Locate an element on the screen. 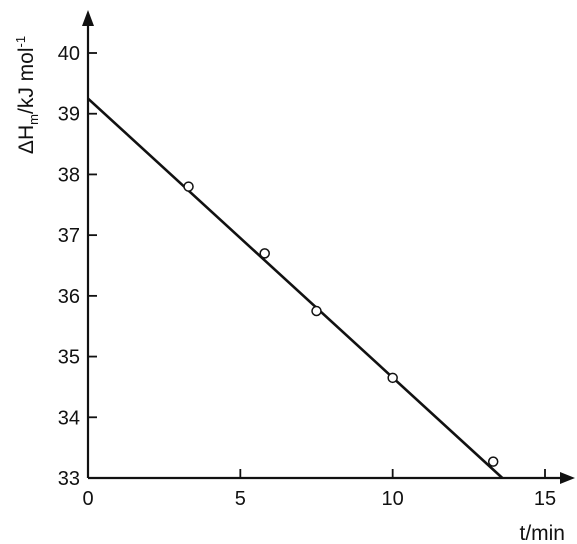  y-axis-title-superscript: -1 is located at coordinates (20, 42).